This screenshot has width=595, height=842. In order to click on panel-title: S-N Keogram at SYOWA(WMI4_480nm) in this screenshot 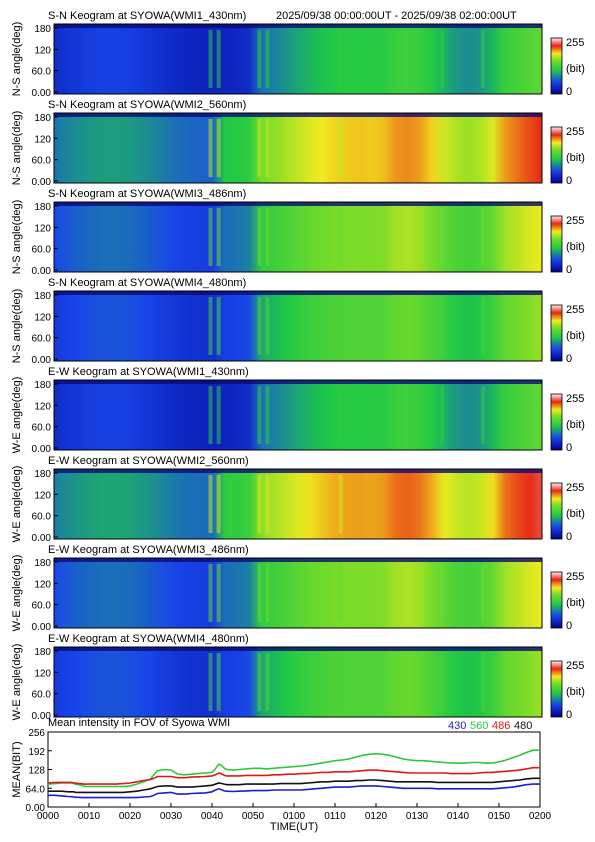, I will do `click(147, 283)`.